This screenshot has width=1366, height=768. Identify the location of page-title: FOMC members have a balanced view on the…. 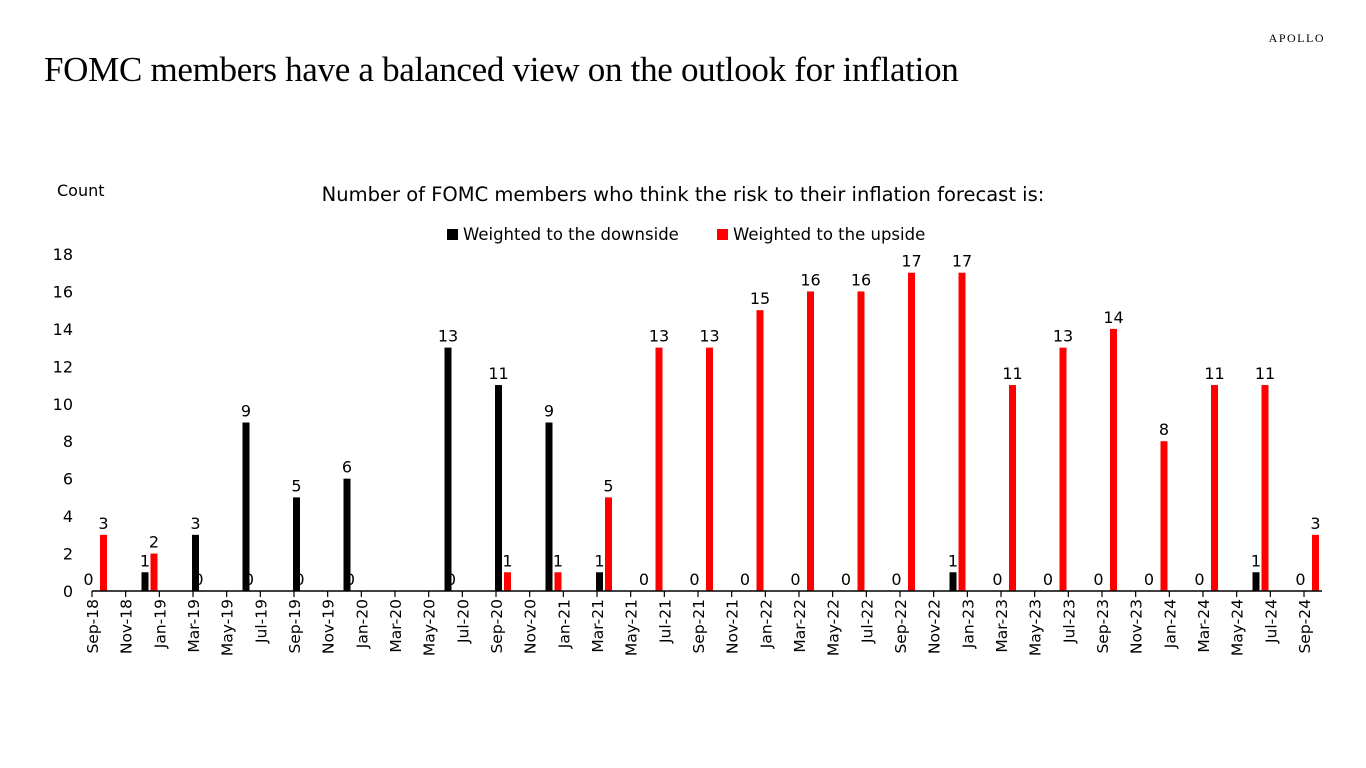
(501, 69).